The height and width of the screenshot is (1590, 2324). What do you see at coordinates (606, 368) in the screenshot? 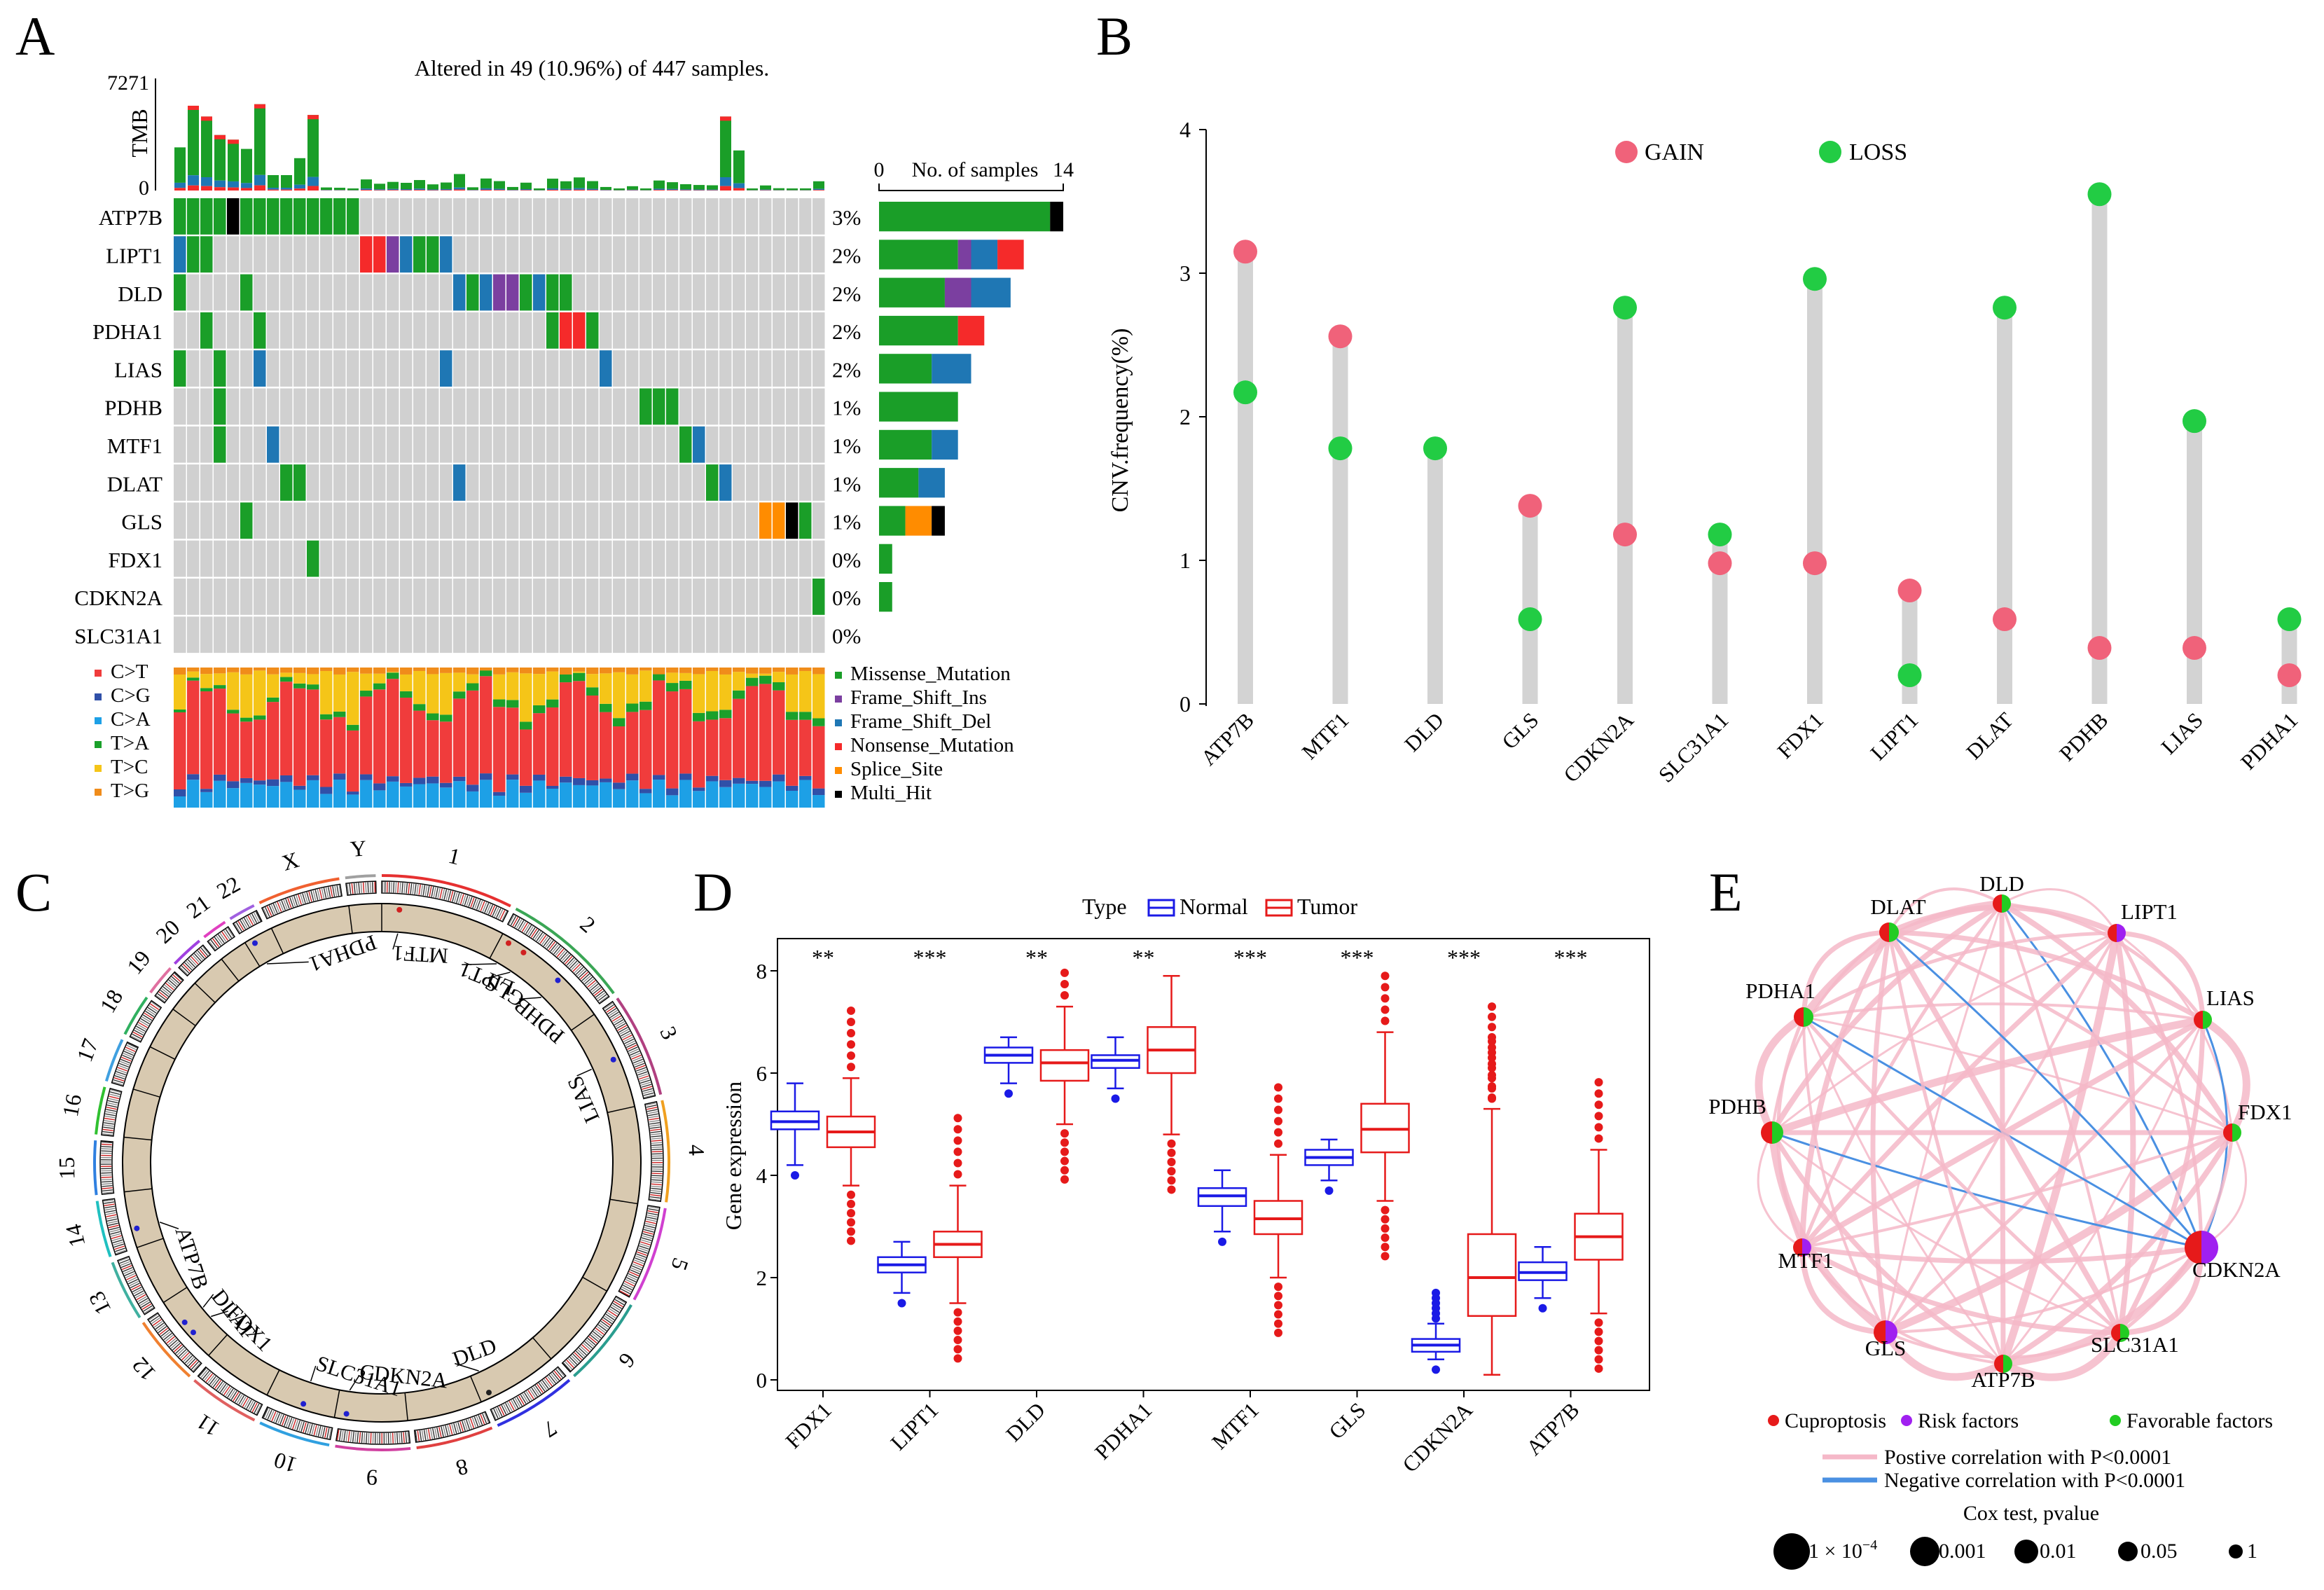
I see `matrix-mutation-frame_del` at bounding box center [606, 368].